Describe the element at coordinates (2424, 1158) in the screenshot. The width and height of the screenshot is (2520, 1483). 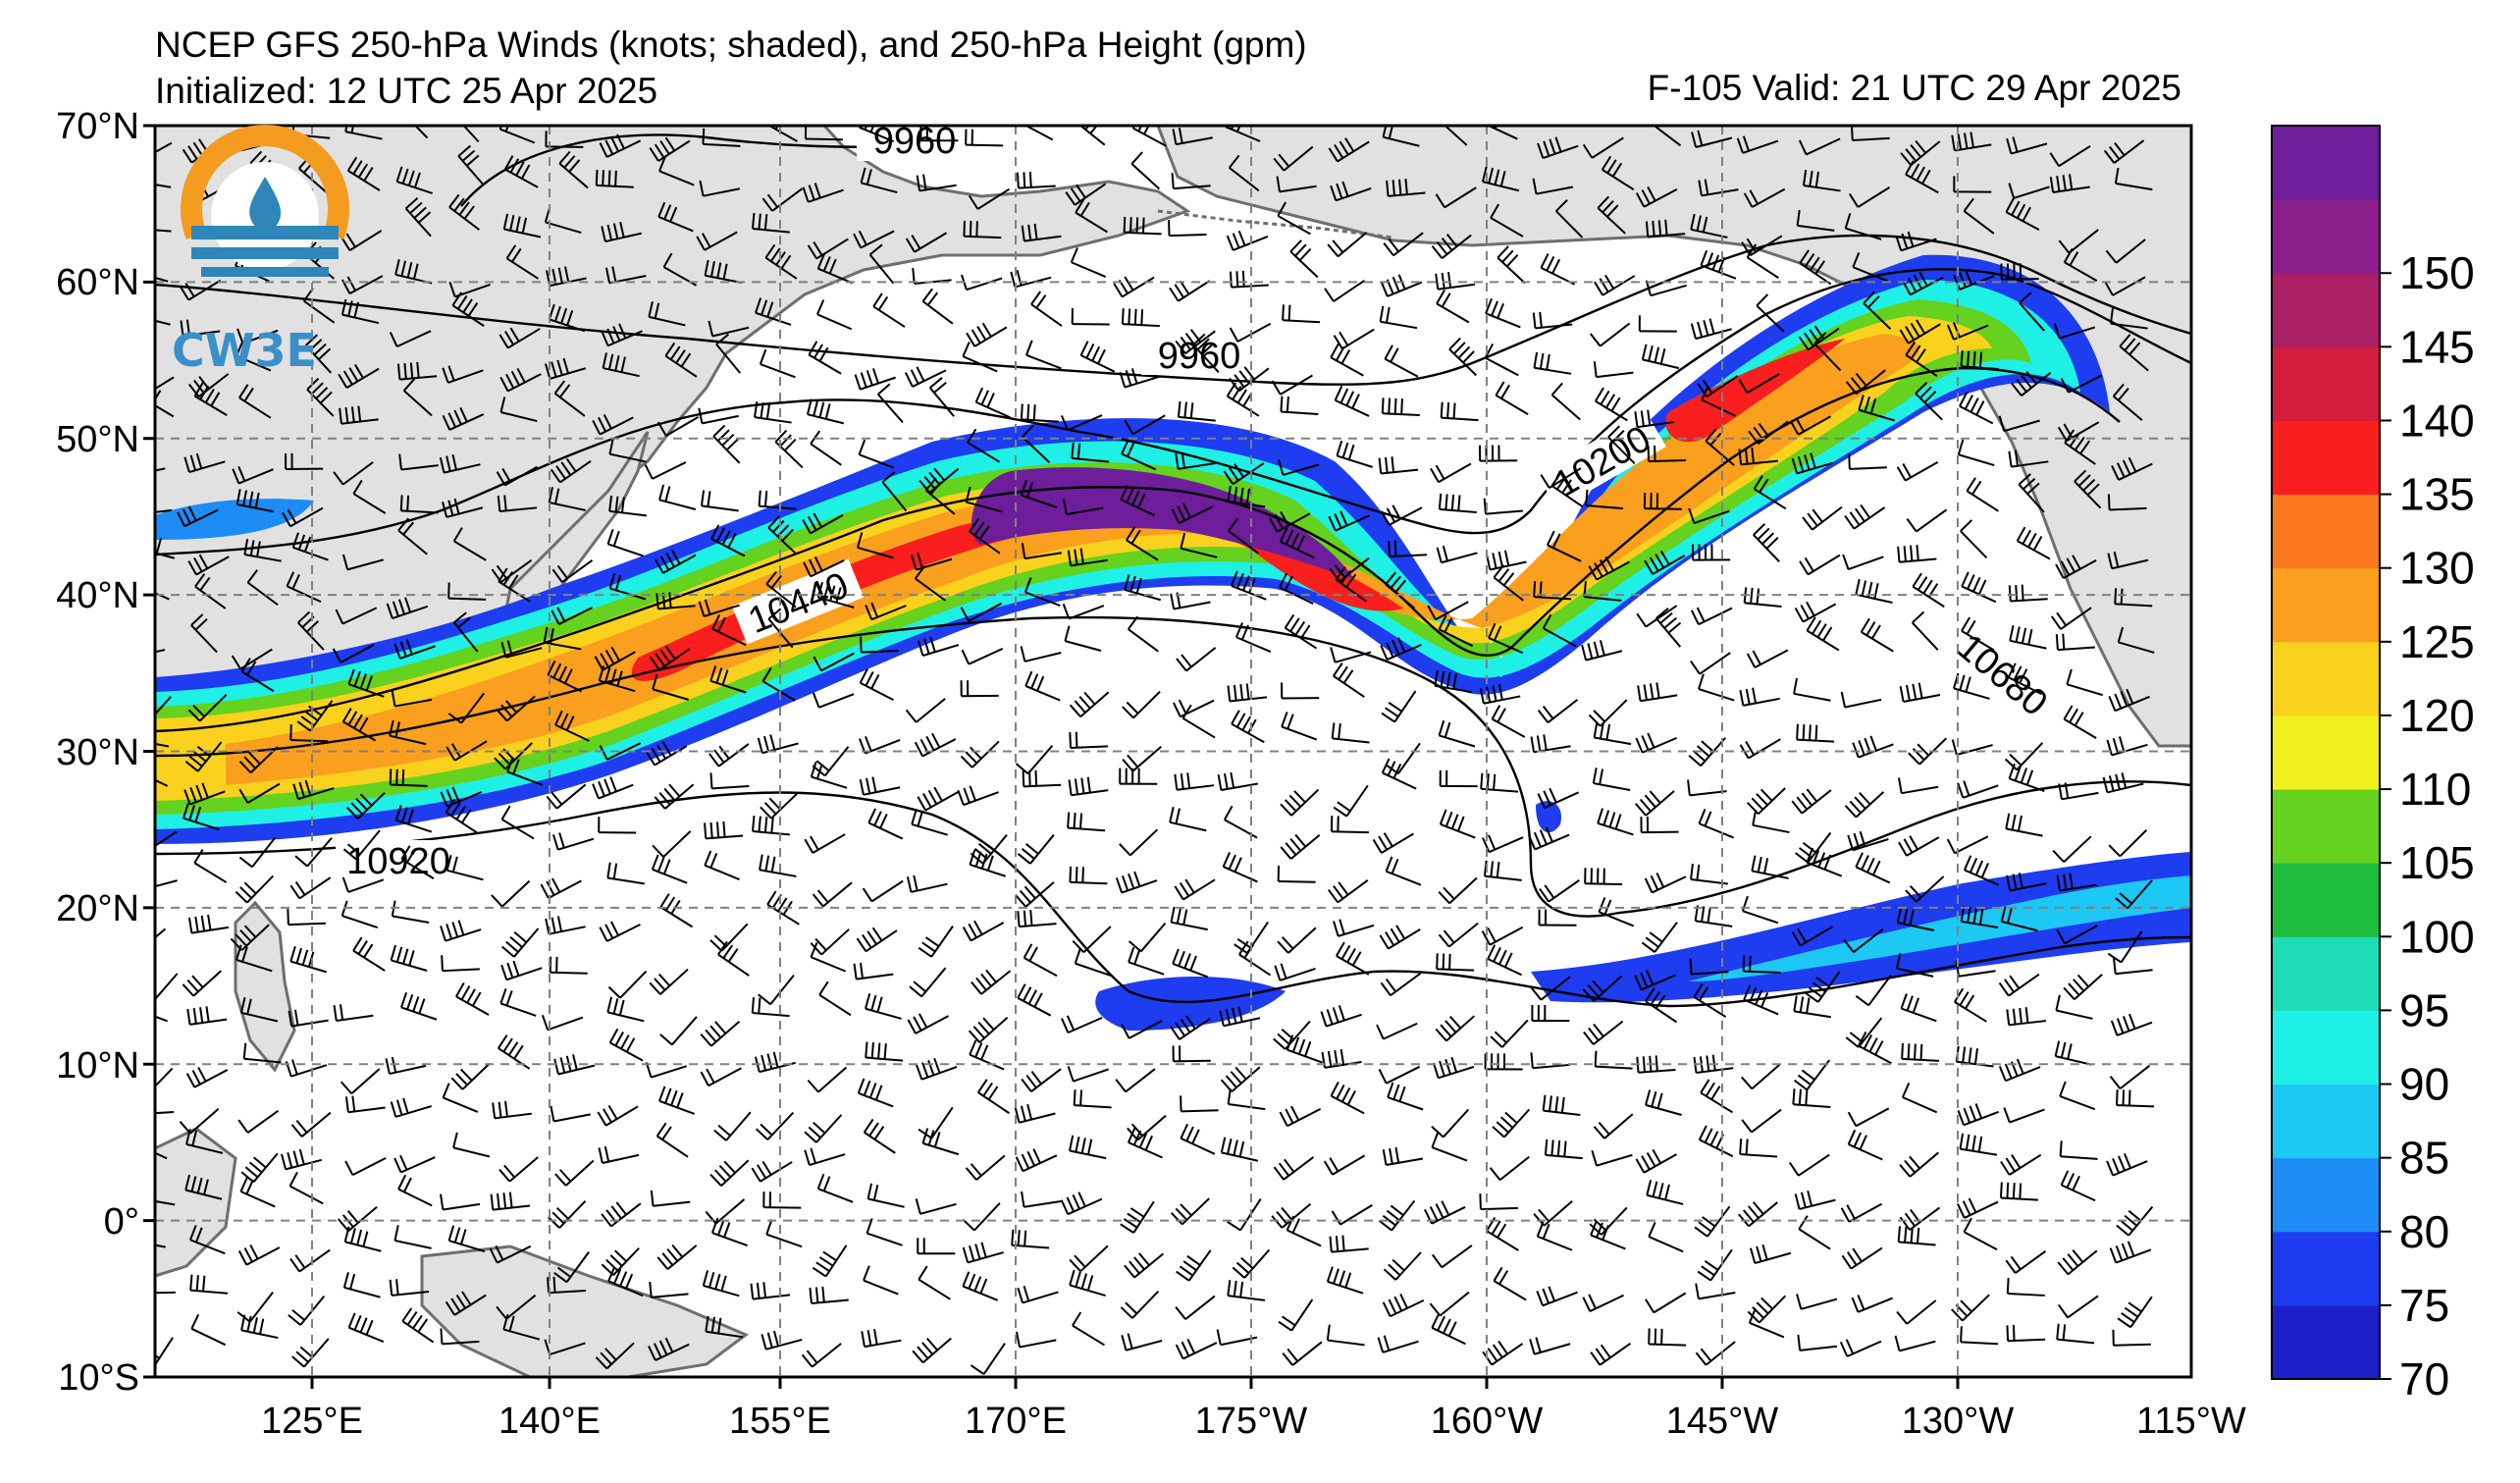
I see `colorbar-label: 85` at that location.